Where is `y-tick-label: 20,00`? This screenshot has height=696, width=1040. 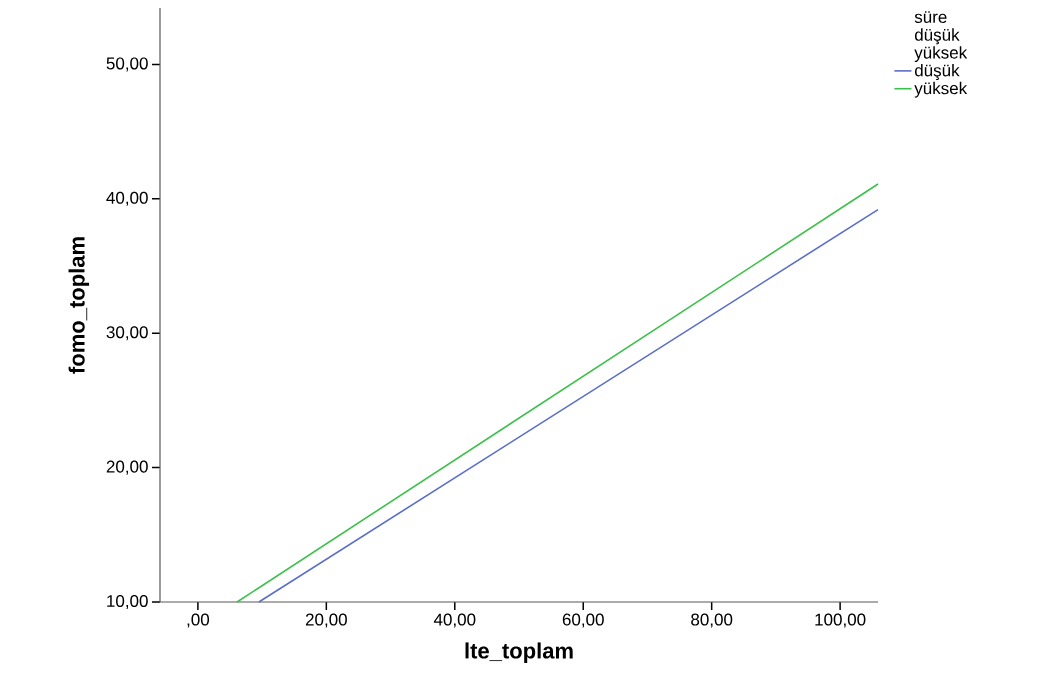
y-tick-label: 20,00 is located at coordinates (127, 467).